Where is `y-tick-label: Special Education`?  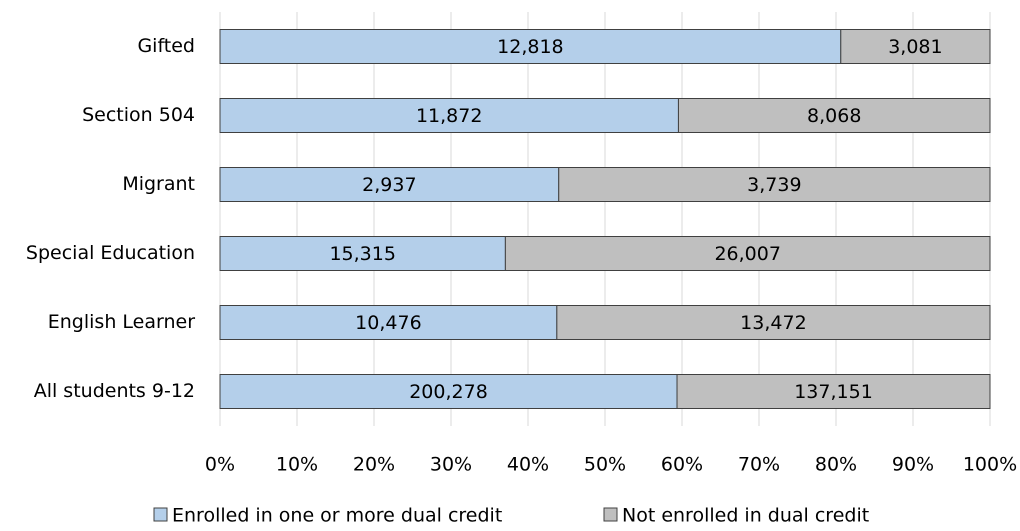
y-tick-label: Special Education is located at coordinates (110, 253).